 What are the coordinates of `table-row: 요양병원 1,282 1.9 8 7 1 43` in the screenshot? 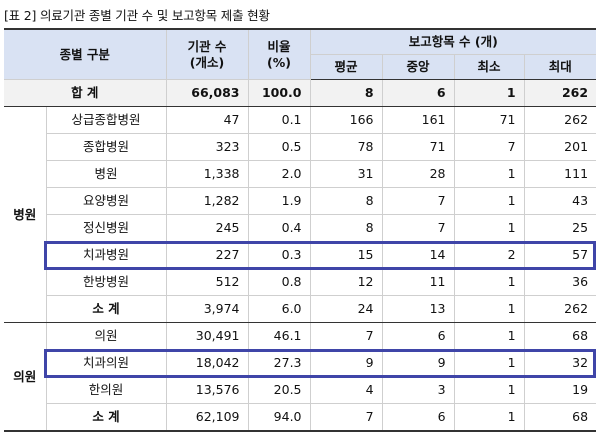 It's located at (300, 201).